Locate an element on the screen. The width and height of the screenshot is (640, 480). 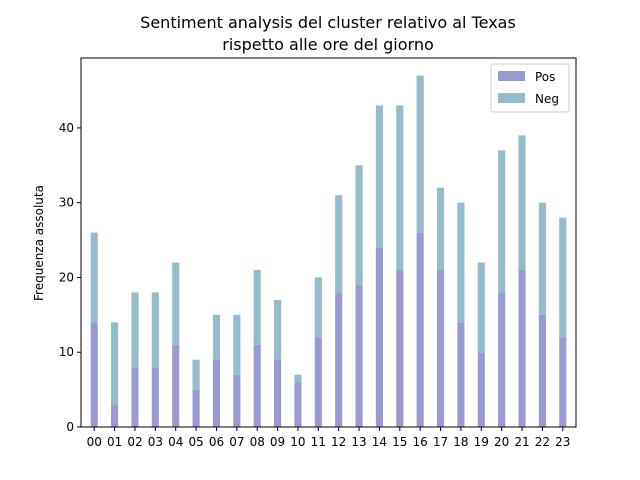
x-tick-label: 12 is located at coordinates (338, 442).